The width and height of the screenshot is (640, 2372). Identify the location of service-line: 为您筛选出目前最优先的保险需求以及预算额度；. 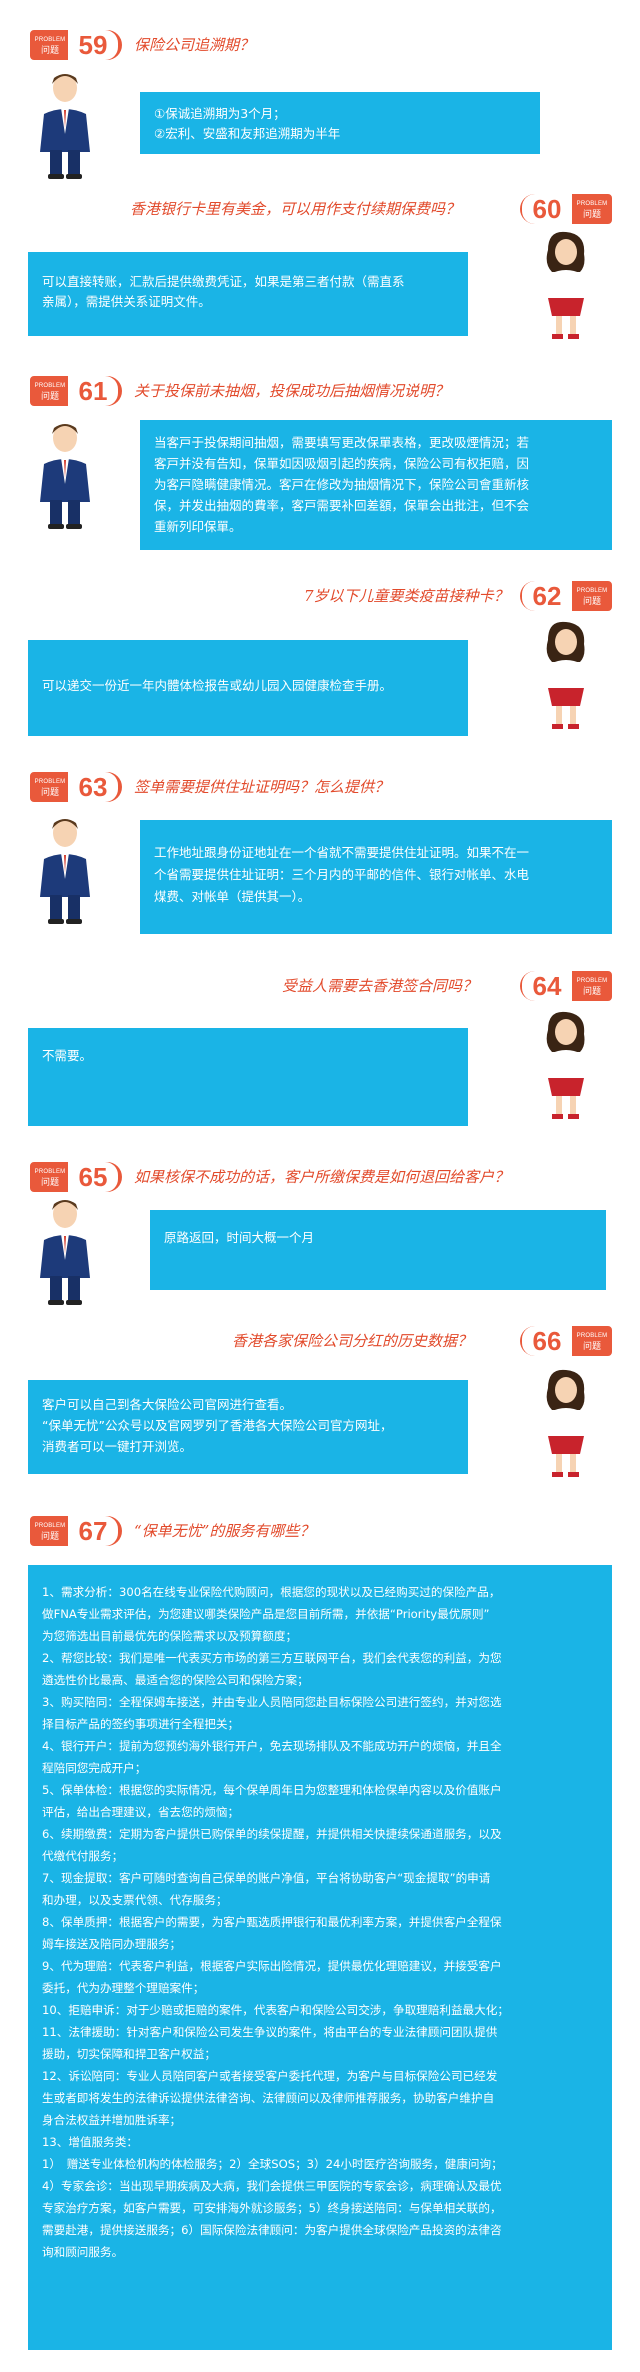
(170, 1636).